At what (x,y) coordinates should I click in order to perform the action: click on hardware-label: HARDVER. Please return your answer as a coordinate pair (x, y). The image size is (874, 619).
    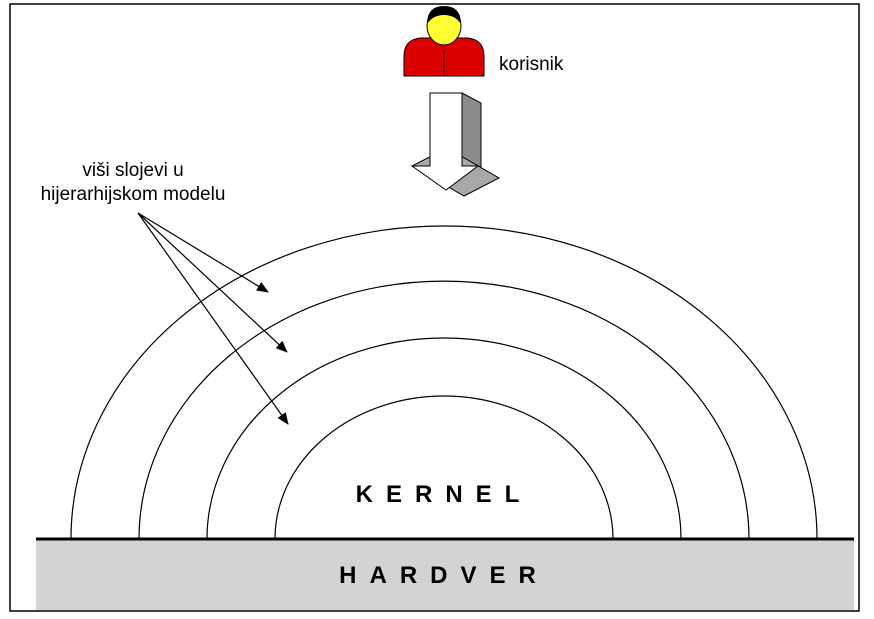
    Looking at the image, I should click on (444, 575).